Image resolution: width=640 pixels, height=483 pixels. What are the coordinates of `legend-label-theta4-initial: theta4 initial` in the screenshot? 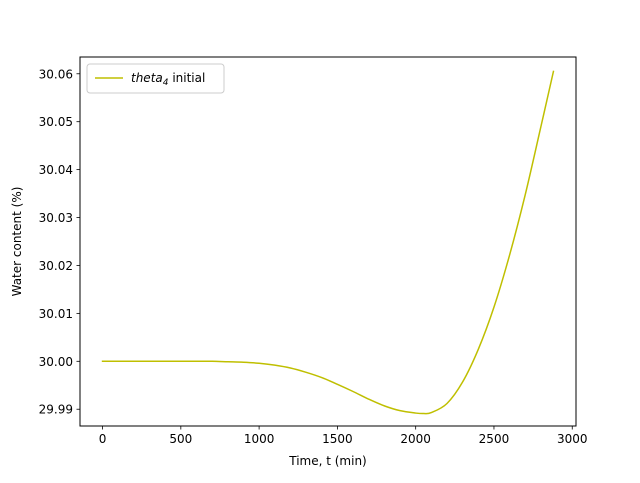 It's located at (168, 79).